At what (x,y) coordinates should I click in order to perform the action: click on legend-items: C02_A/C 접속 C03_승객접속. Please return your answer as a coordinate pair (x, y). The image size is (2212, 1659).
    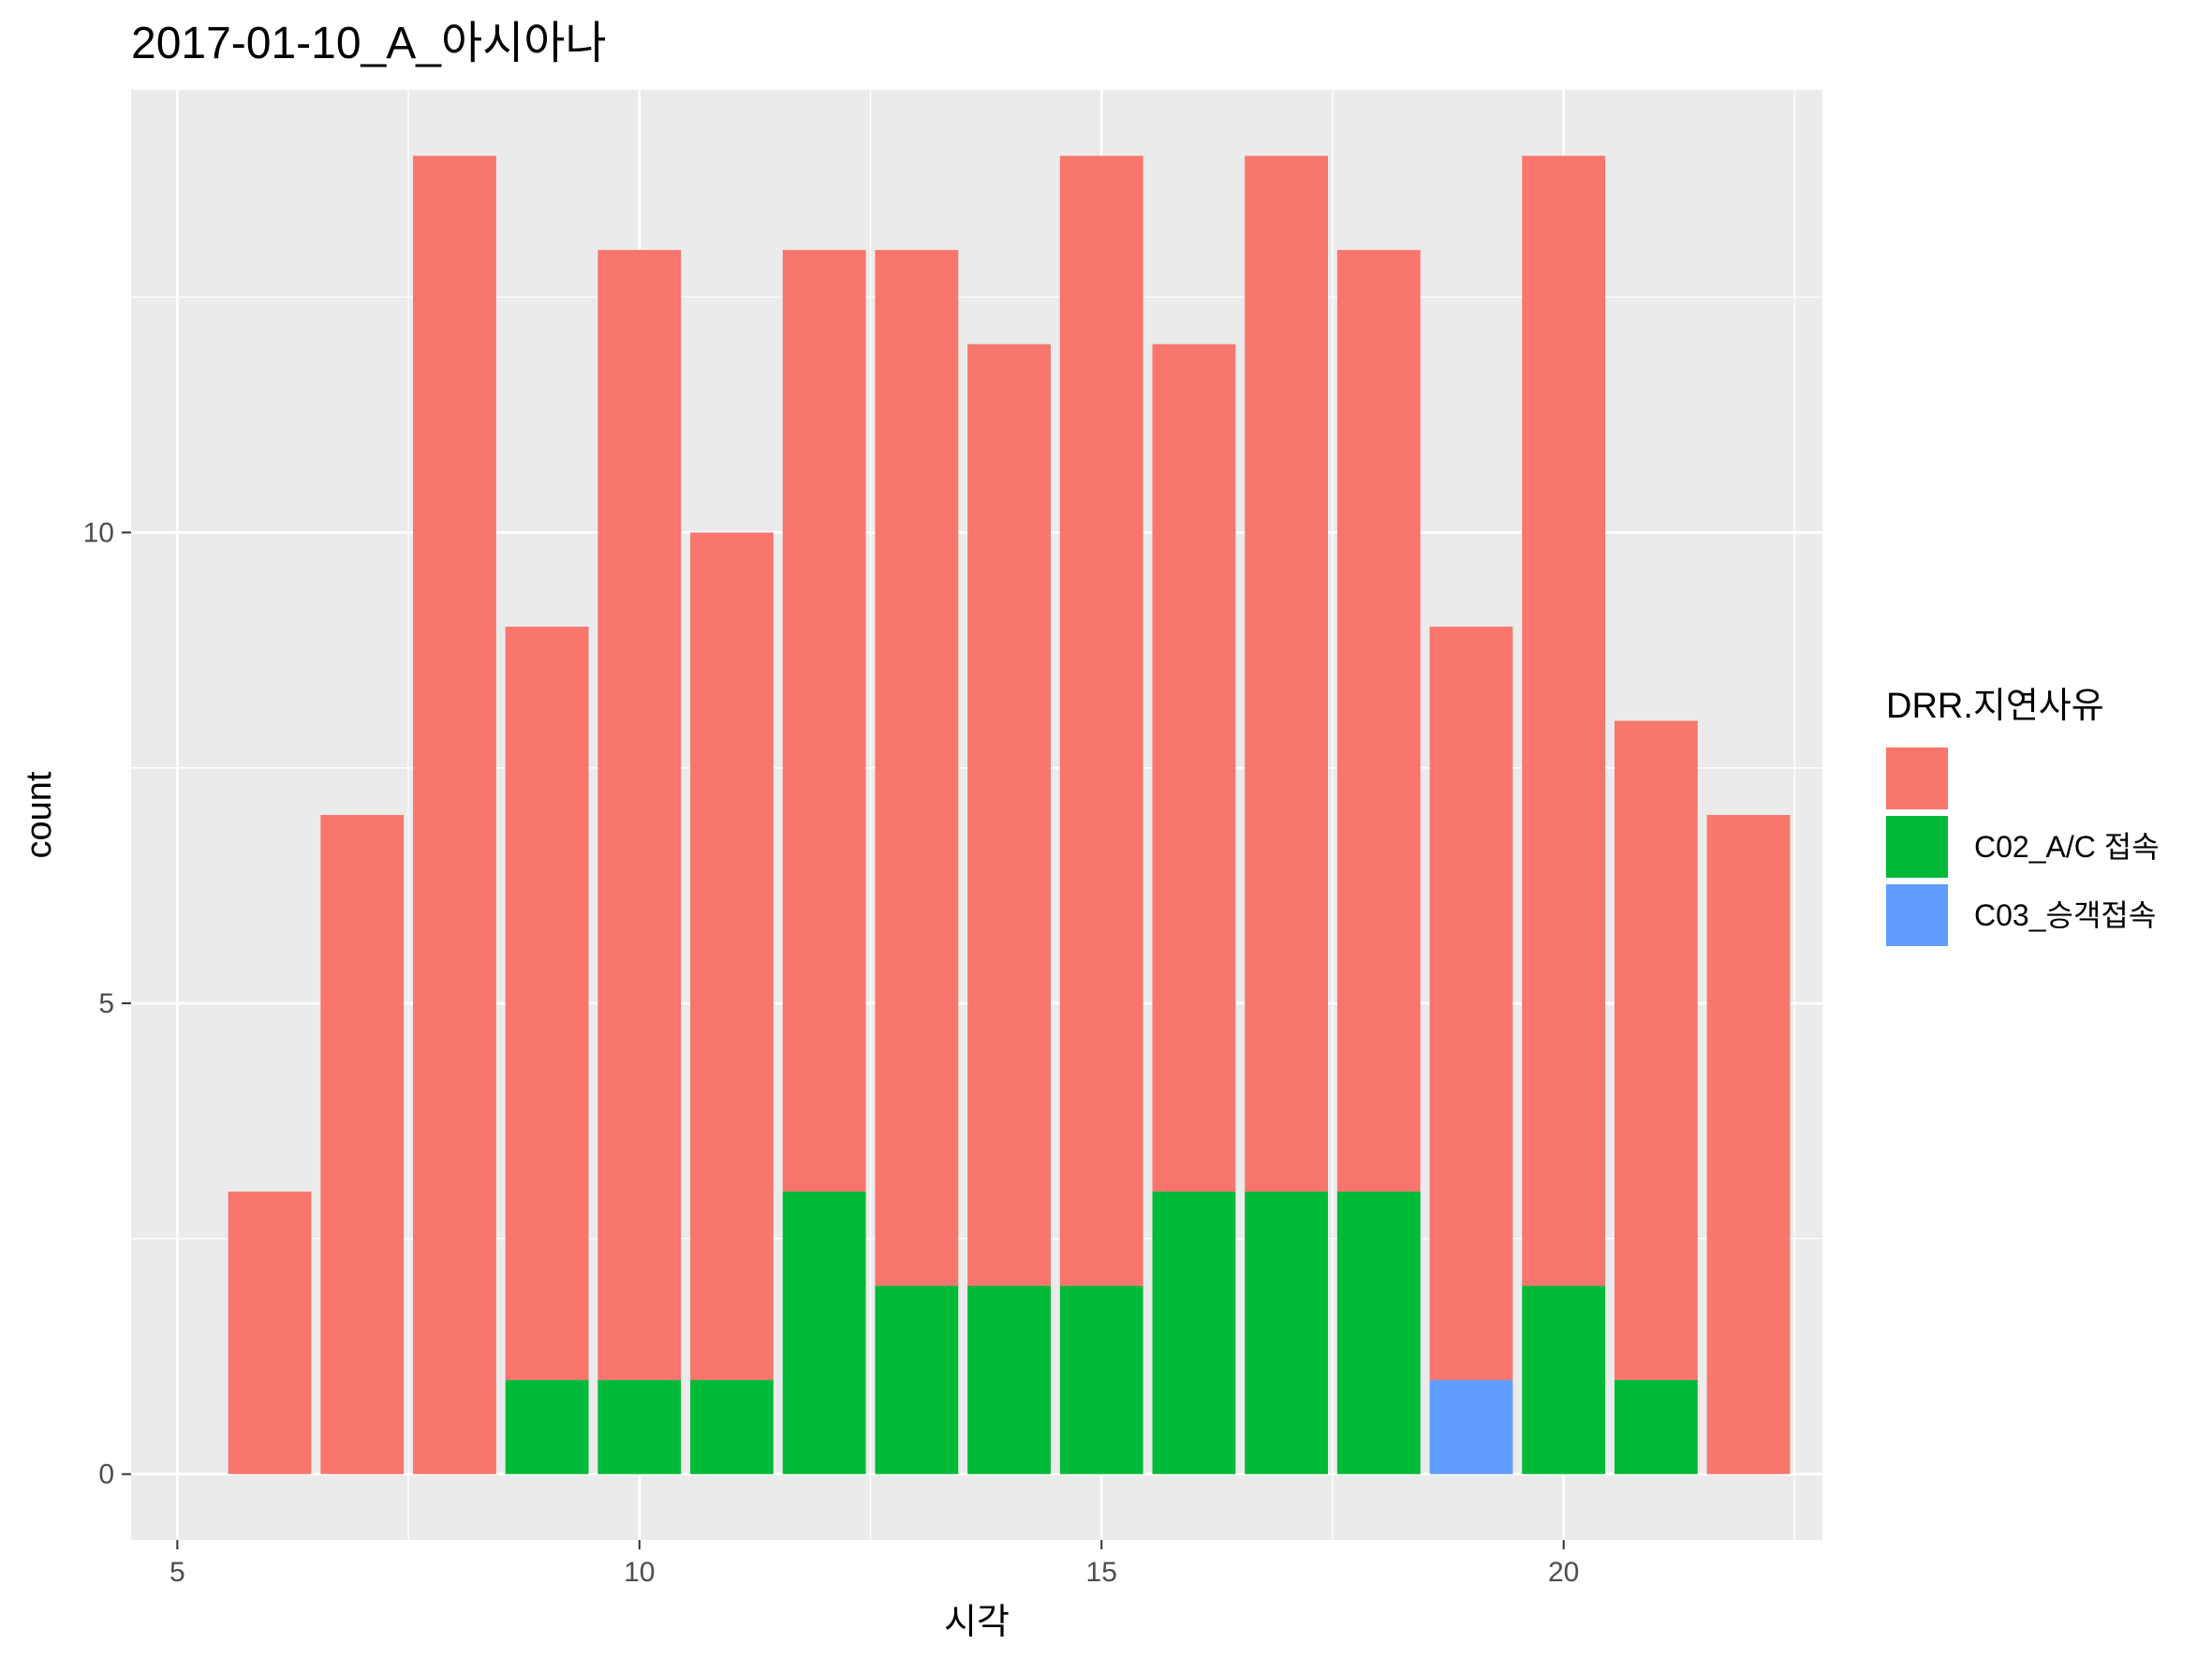
    Looking at the image, I should click on (2023, 847).